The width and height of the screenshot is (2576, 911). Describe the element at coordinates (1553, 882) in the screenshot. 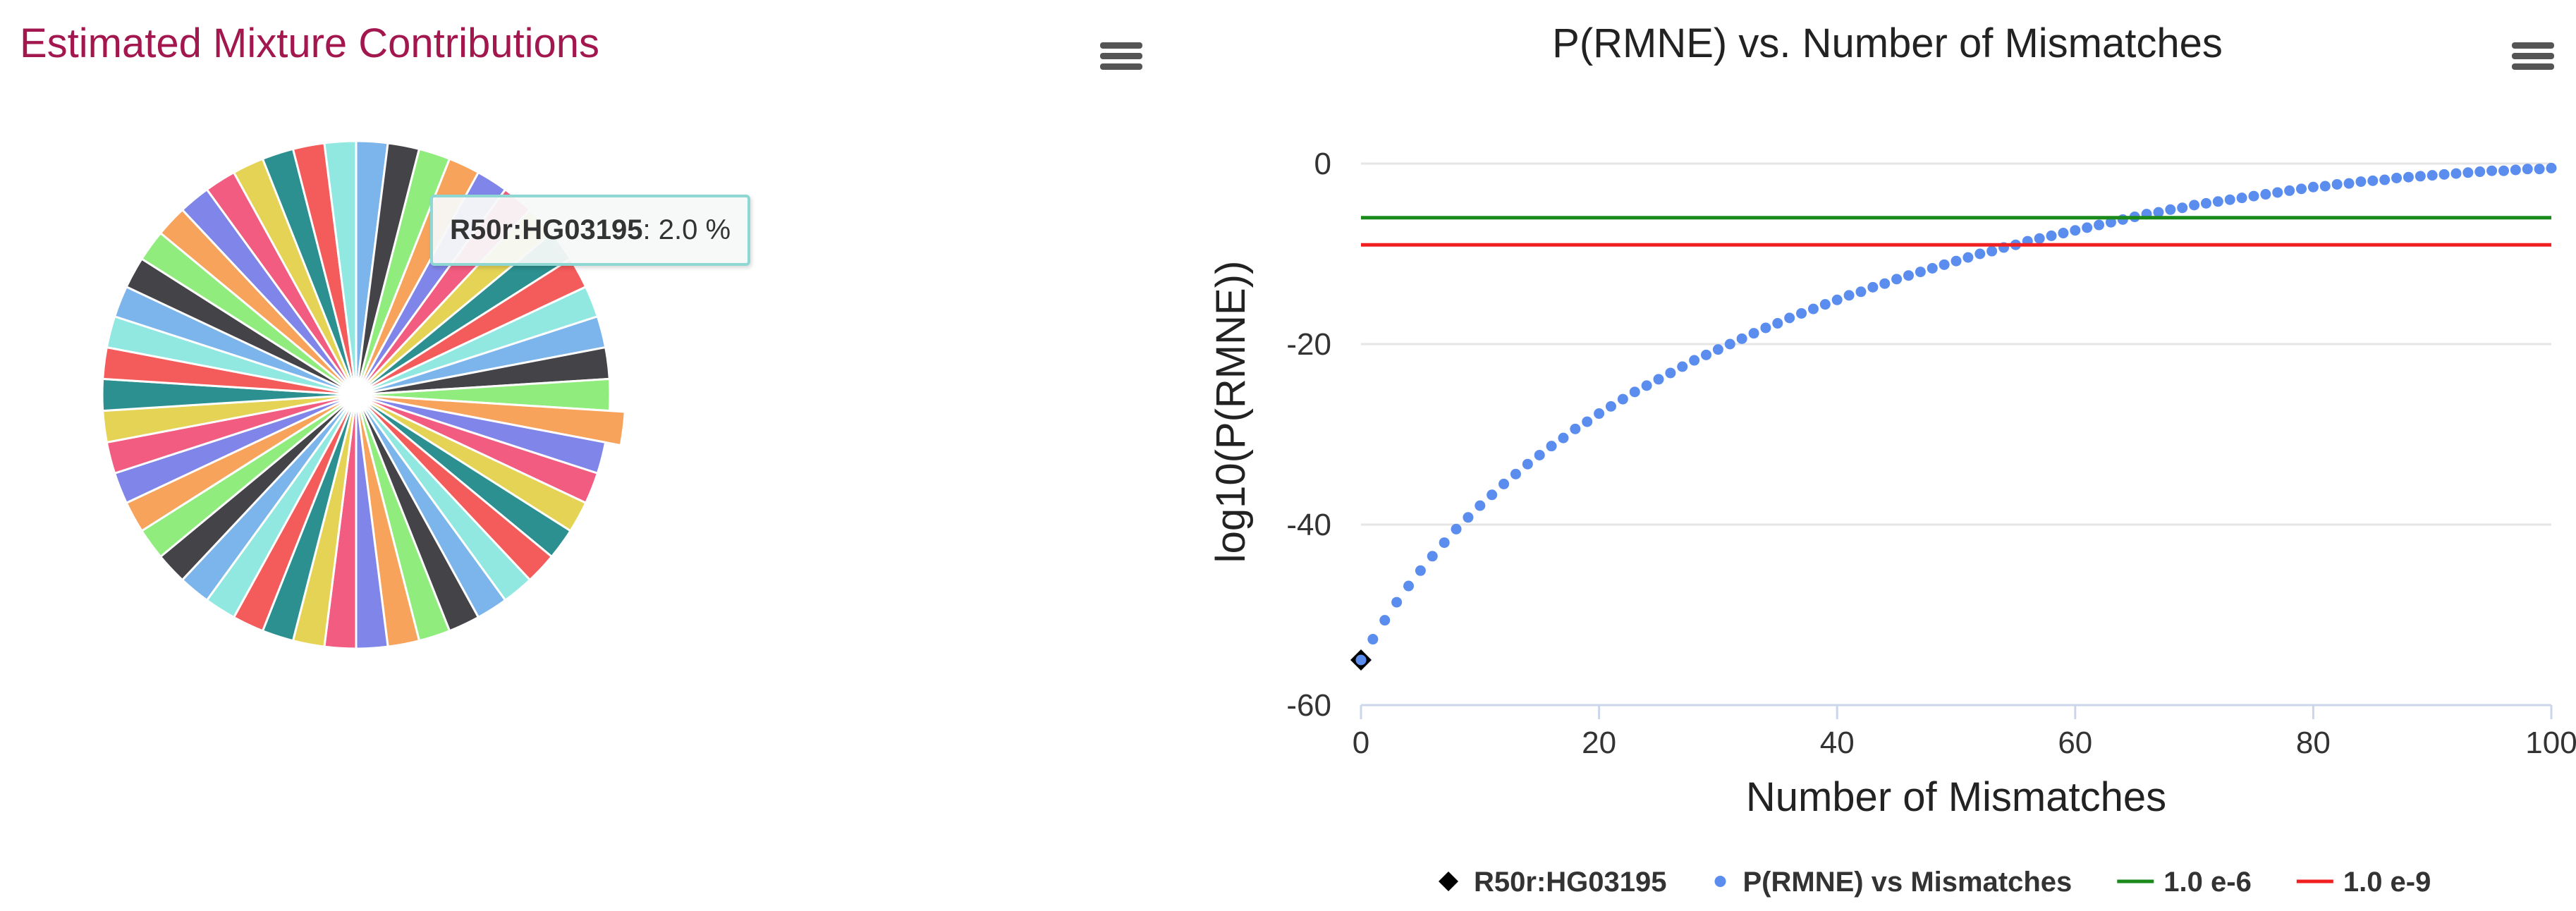

I see `legend-item: R50r:HG03195` at that location.